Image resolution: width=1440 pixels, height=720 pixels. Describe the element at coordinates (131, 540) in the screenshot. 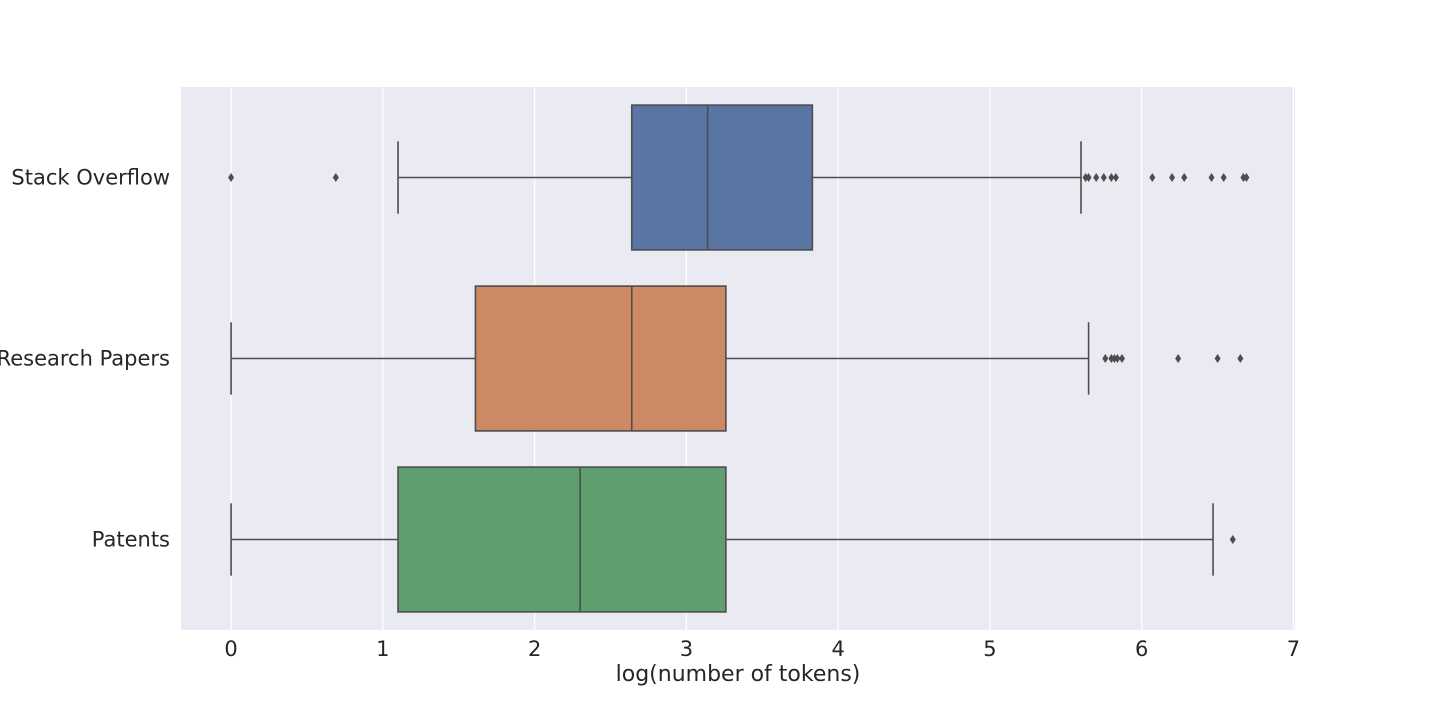

I see `category-label: Patents` at that location.